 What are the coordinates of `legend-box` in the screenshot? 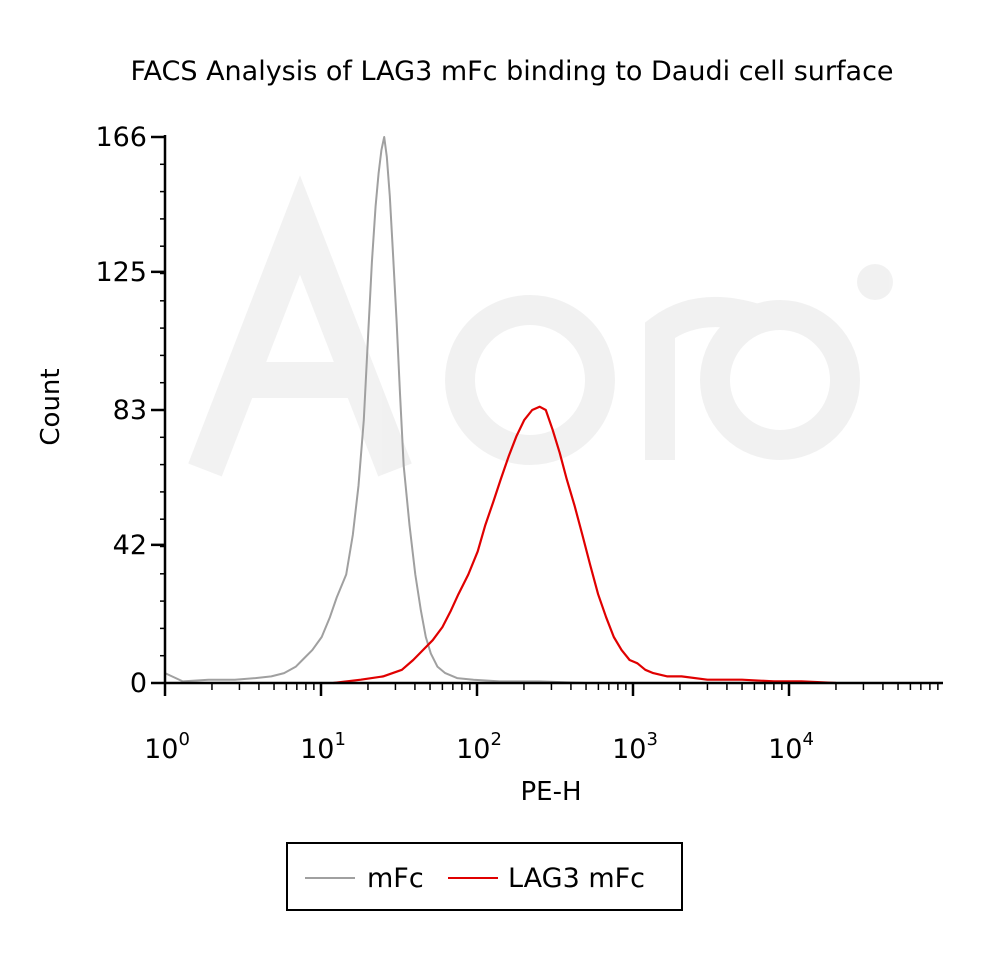 It's located at (484, 876).